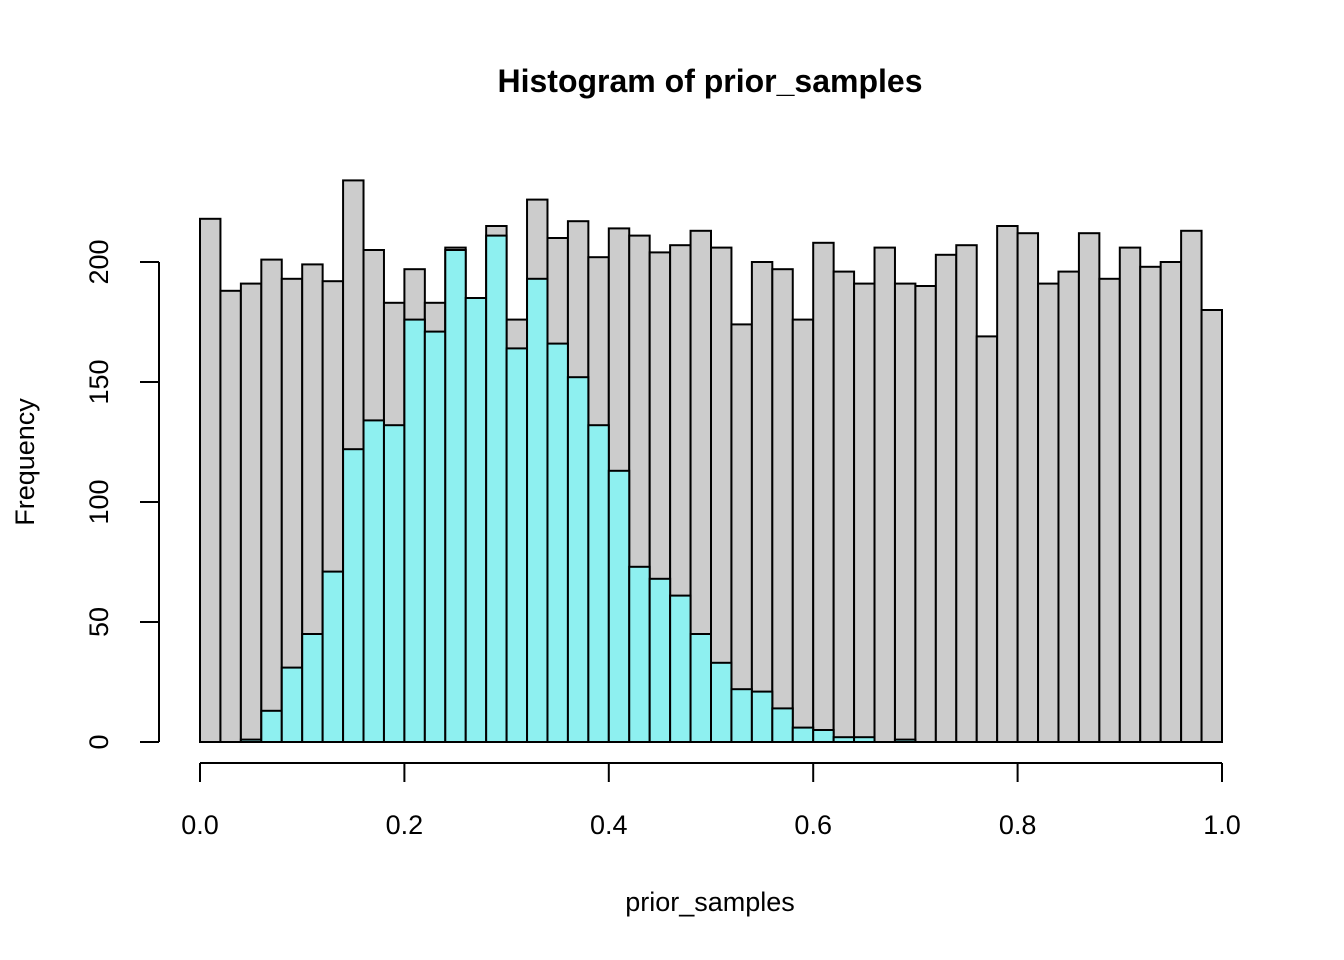 This screenshot has height=960, width=1344. Describe the element at coordinates (710, 902) in the screenshot. I see `x-axis-label: prior_samples` at that location.